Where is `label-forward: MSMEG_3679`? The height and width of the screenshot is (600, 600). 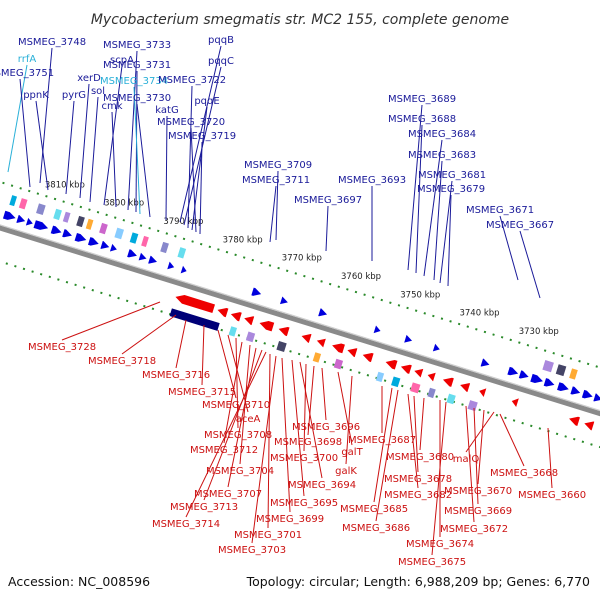
label-forward: MSMEG_3679 is located at coordinates (451, 189).